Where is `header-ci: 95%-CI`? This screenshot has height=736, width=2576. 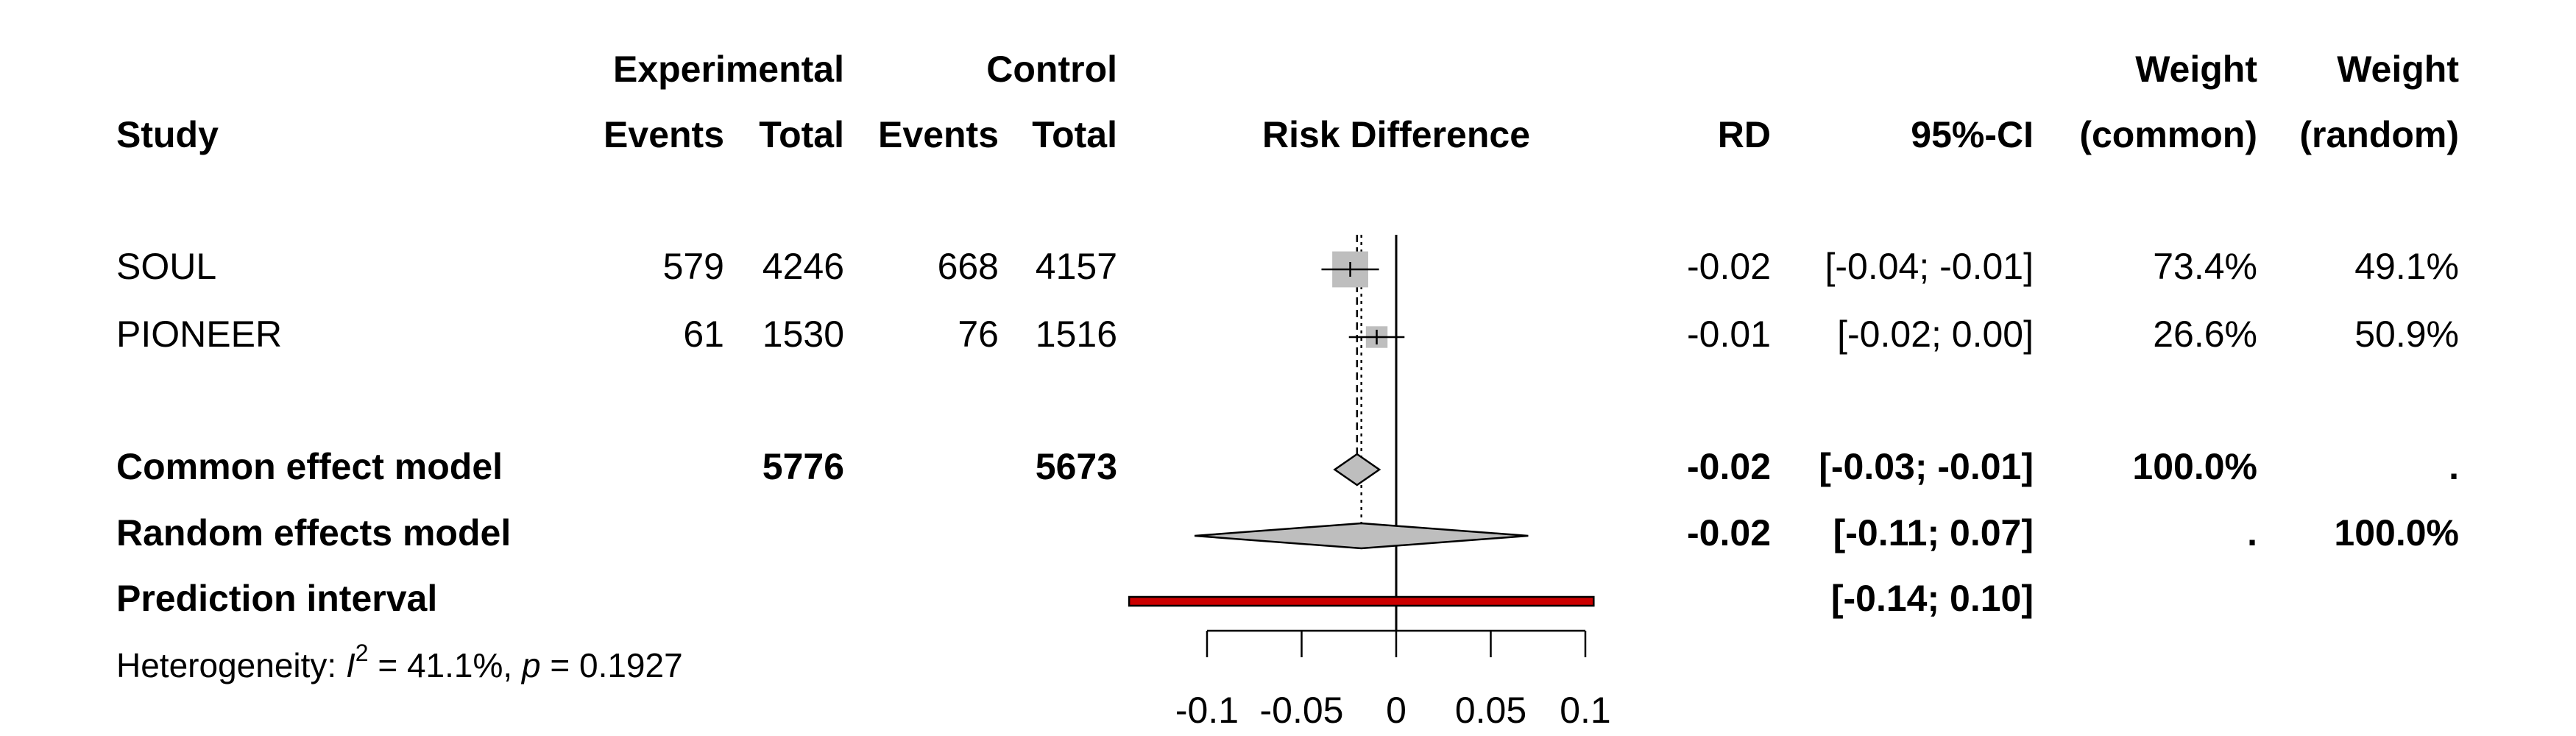 header-ci: 95%-CI is located at coordinates (1972, 134).